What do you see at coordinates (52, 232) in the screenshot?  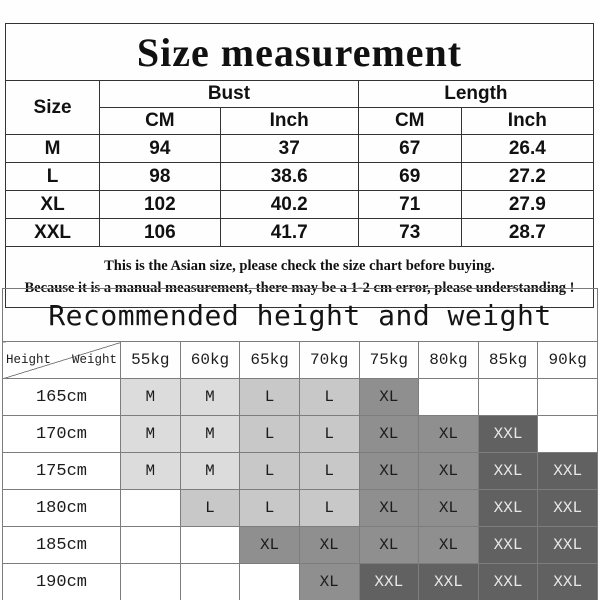 I see `size-label: XXL` at bounding box center [52, 232].